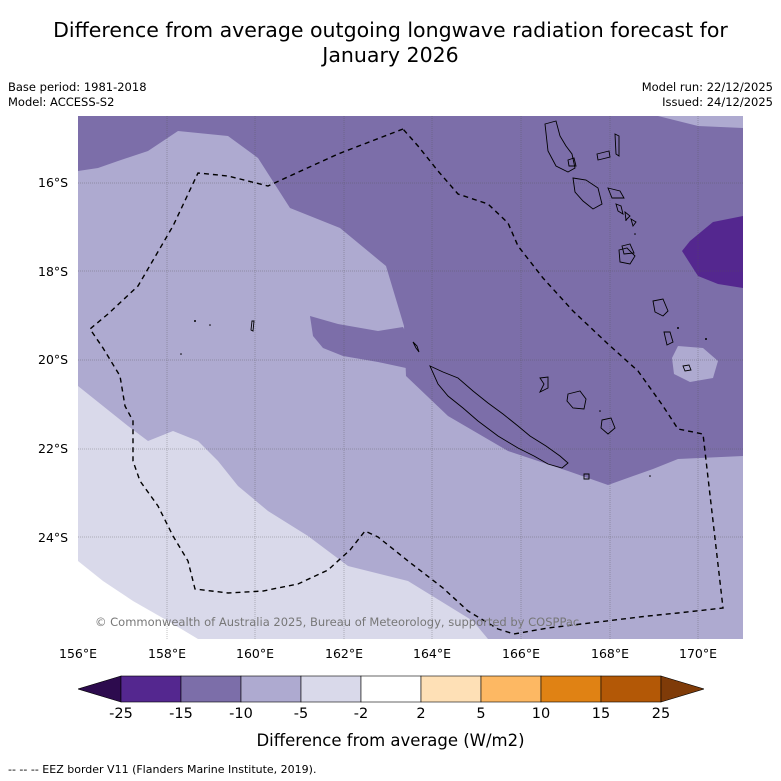  I want to click on shepherd-islands, so click(619, 209).